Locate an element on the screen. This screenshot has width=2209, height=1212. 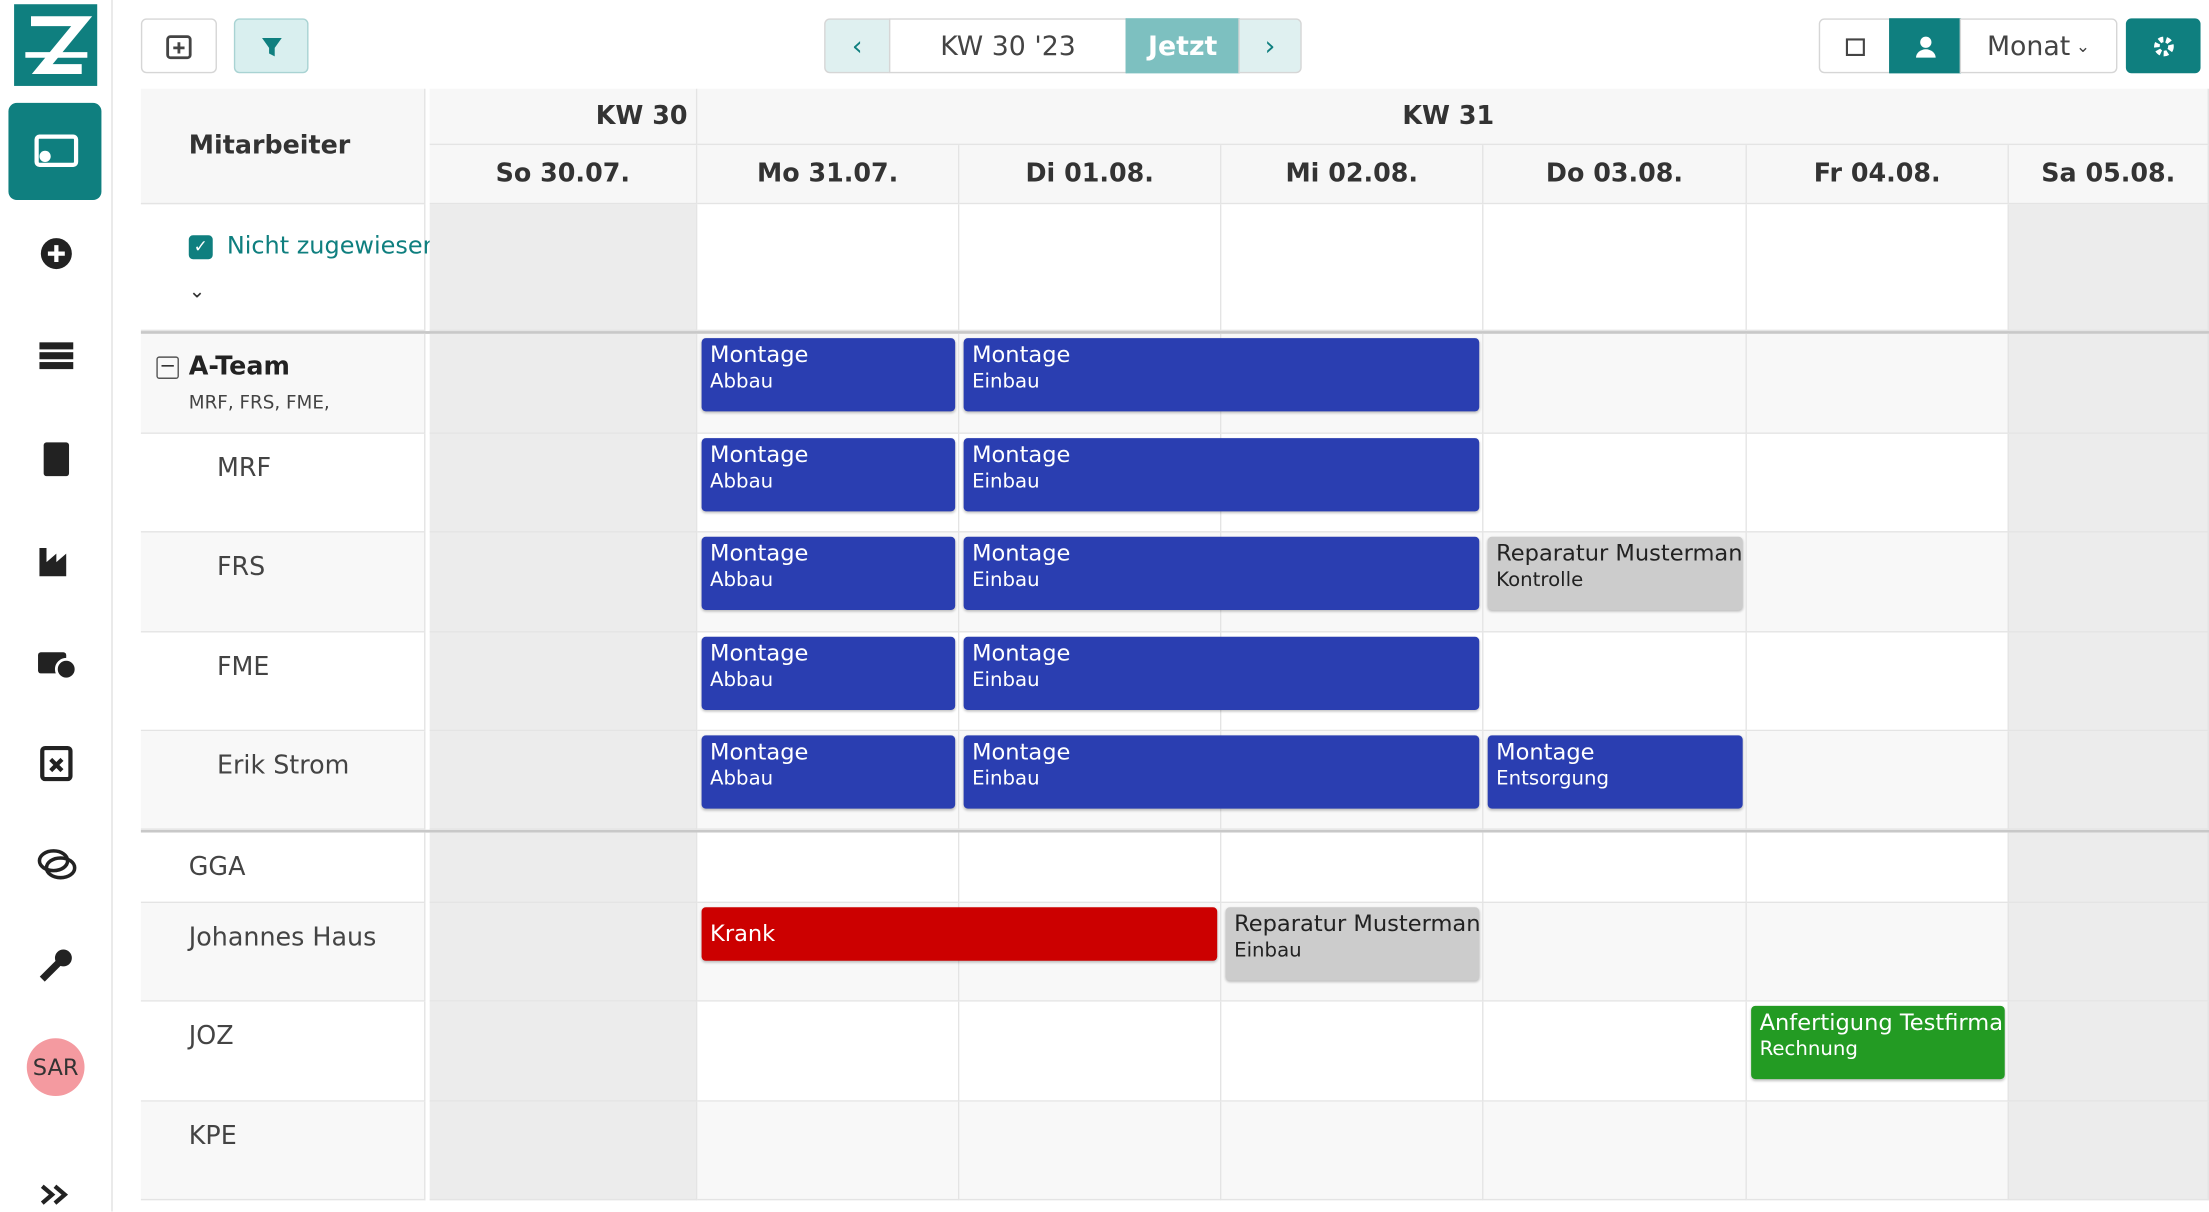
event: Anfertigung Testfirma Rechnung is located at coordinates (1878, 1042).